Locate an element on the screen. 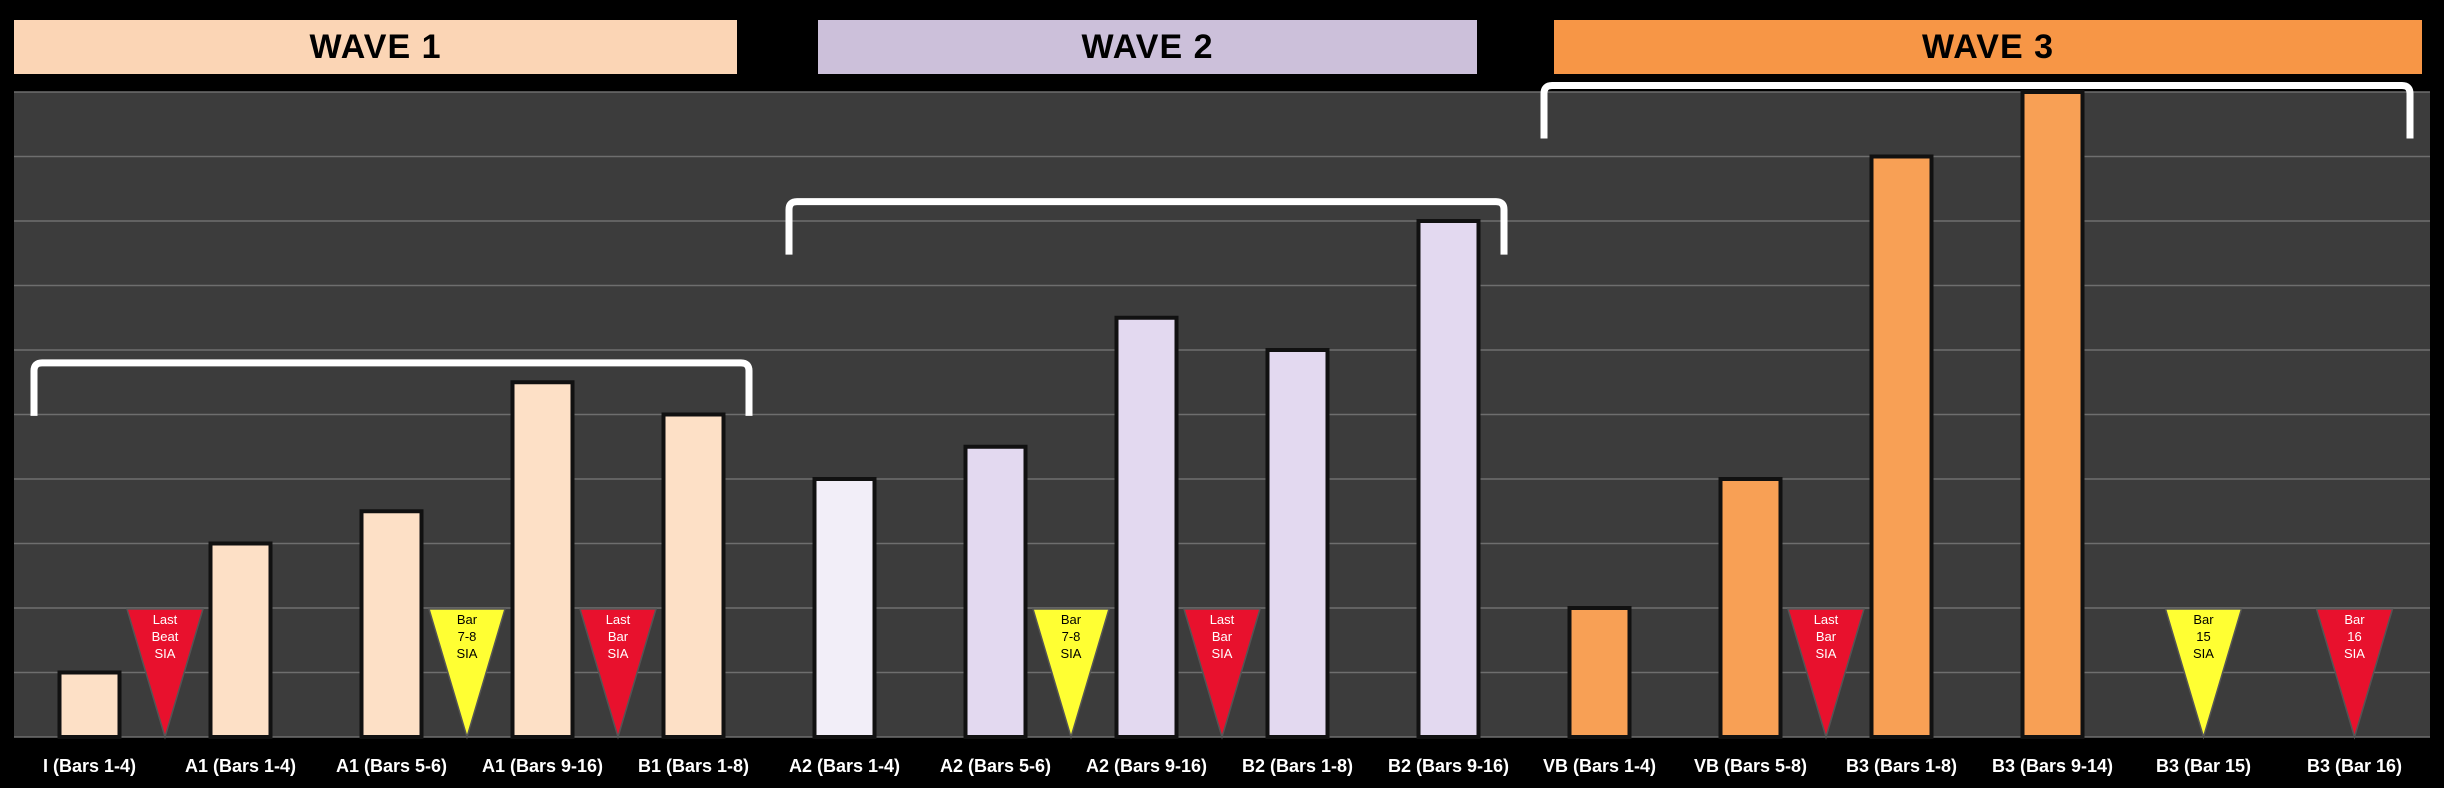  wave-2-header: WAVE 2 is located at coordinates (1147, 47).